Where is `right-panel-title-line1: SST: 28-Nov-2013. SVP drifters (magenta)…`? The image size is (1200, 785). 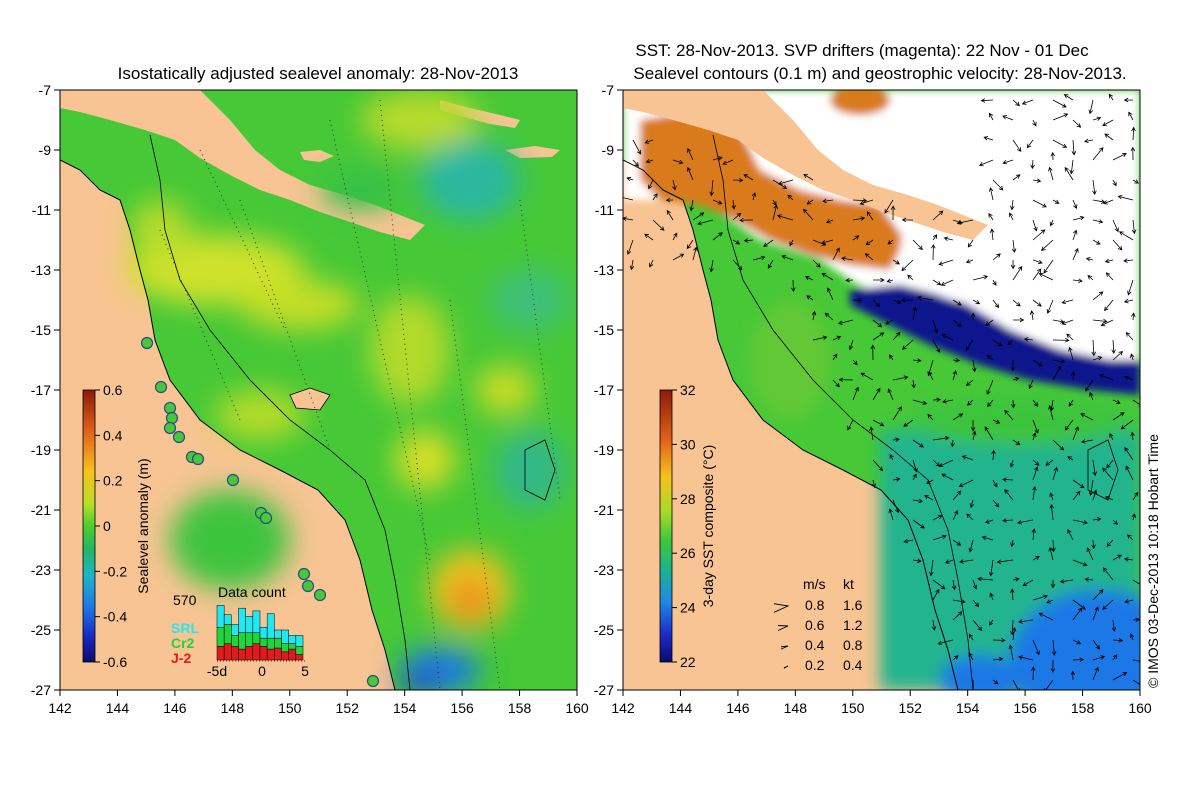
right-panel-title-line1: SST: 28-Nov-2013. SVP drifters (magenta)… is located at coordinates (862, 50).